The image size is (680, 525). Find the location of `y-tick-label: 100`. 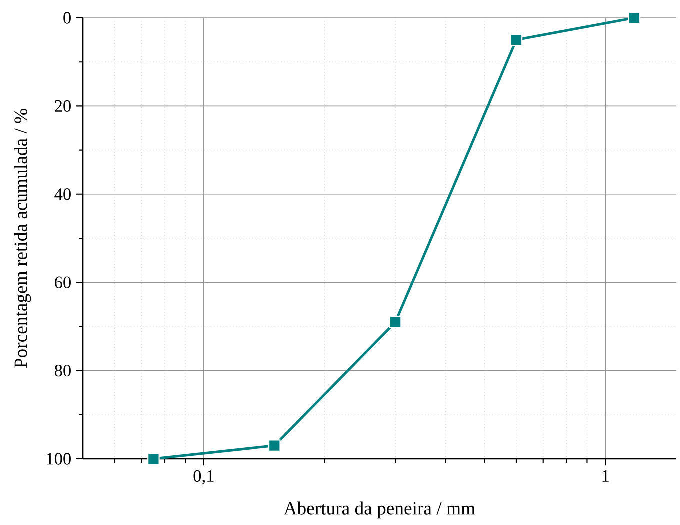

y-tick-label: 100 is located at coordinates (59, 459).